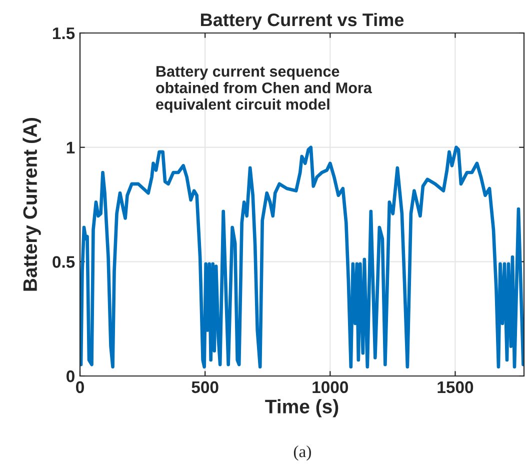  I want to click on x-tick-label: 500, so click(205, 387).